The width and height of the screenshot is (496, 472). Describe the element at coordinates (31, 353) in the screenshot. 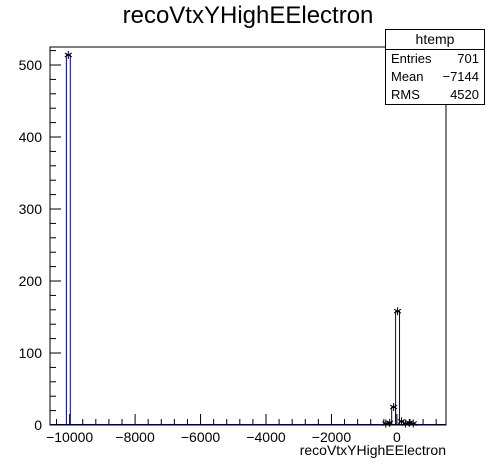

I see `y-tick-label: 100` at that location.